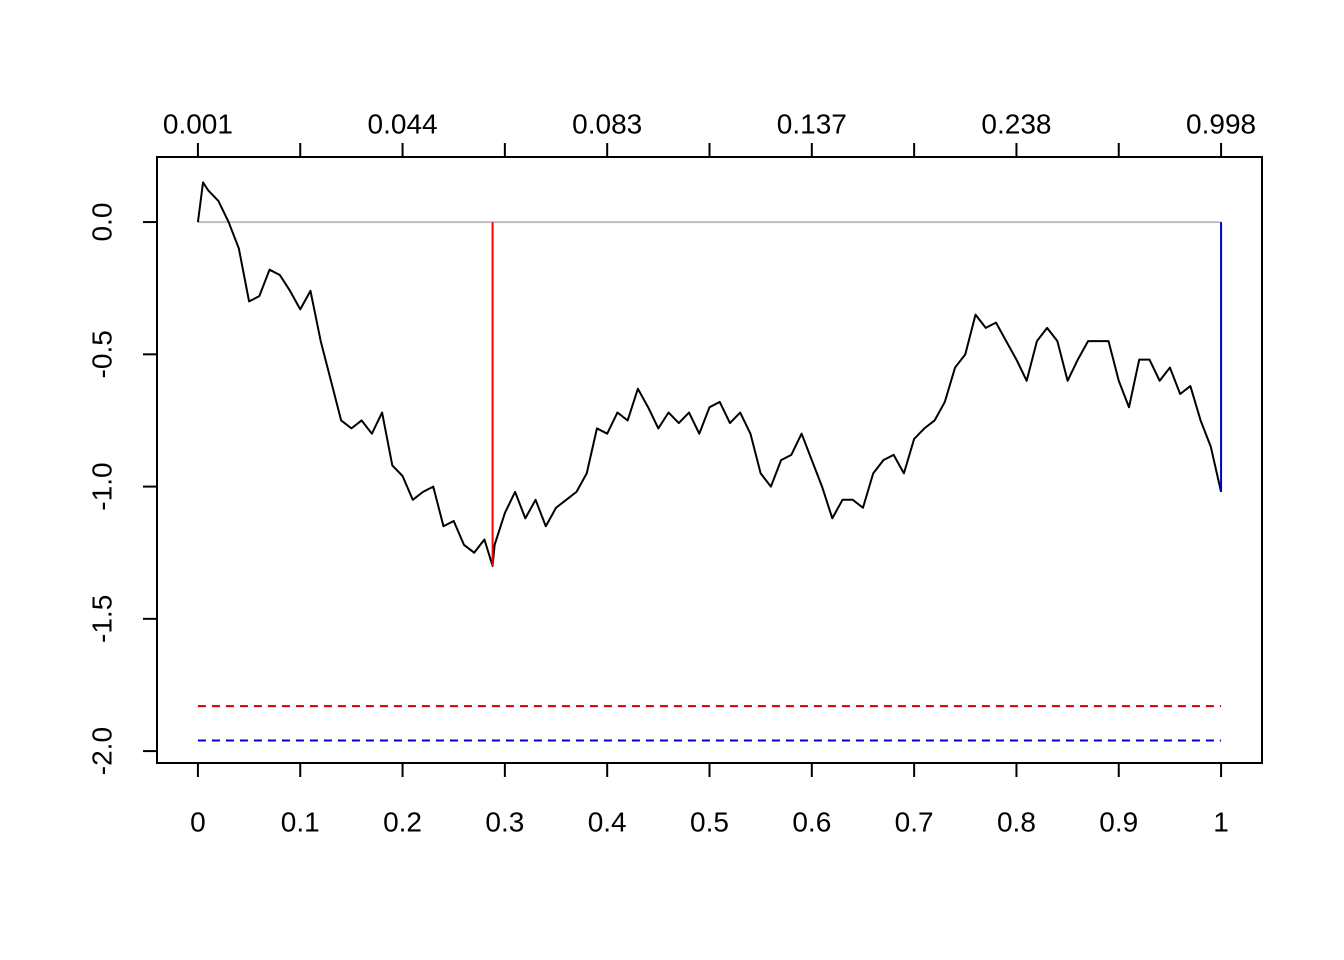  What do you see at coordinates (101, 751) in the screenshot?
I see `y-tick-label: -2.0` at bounding box center [101, 751].